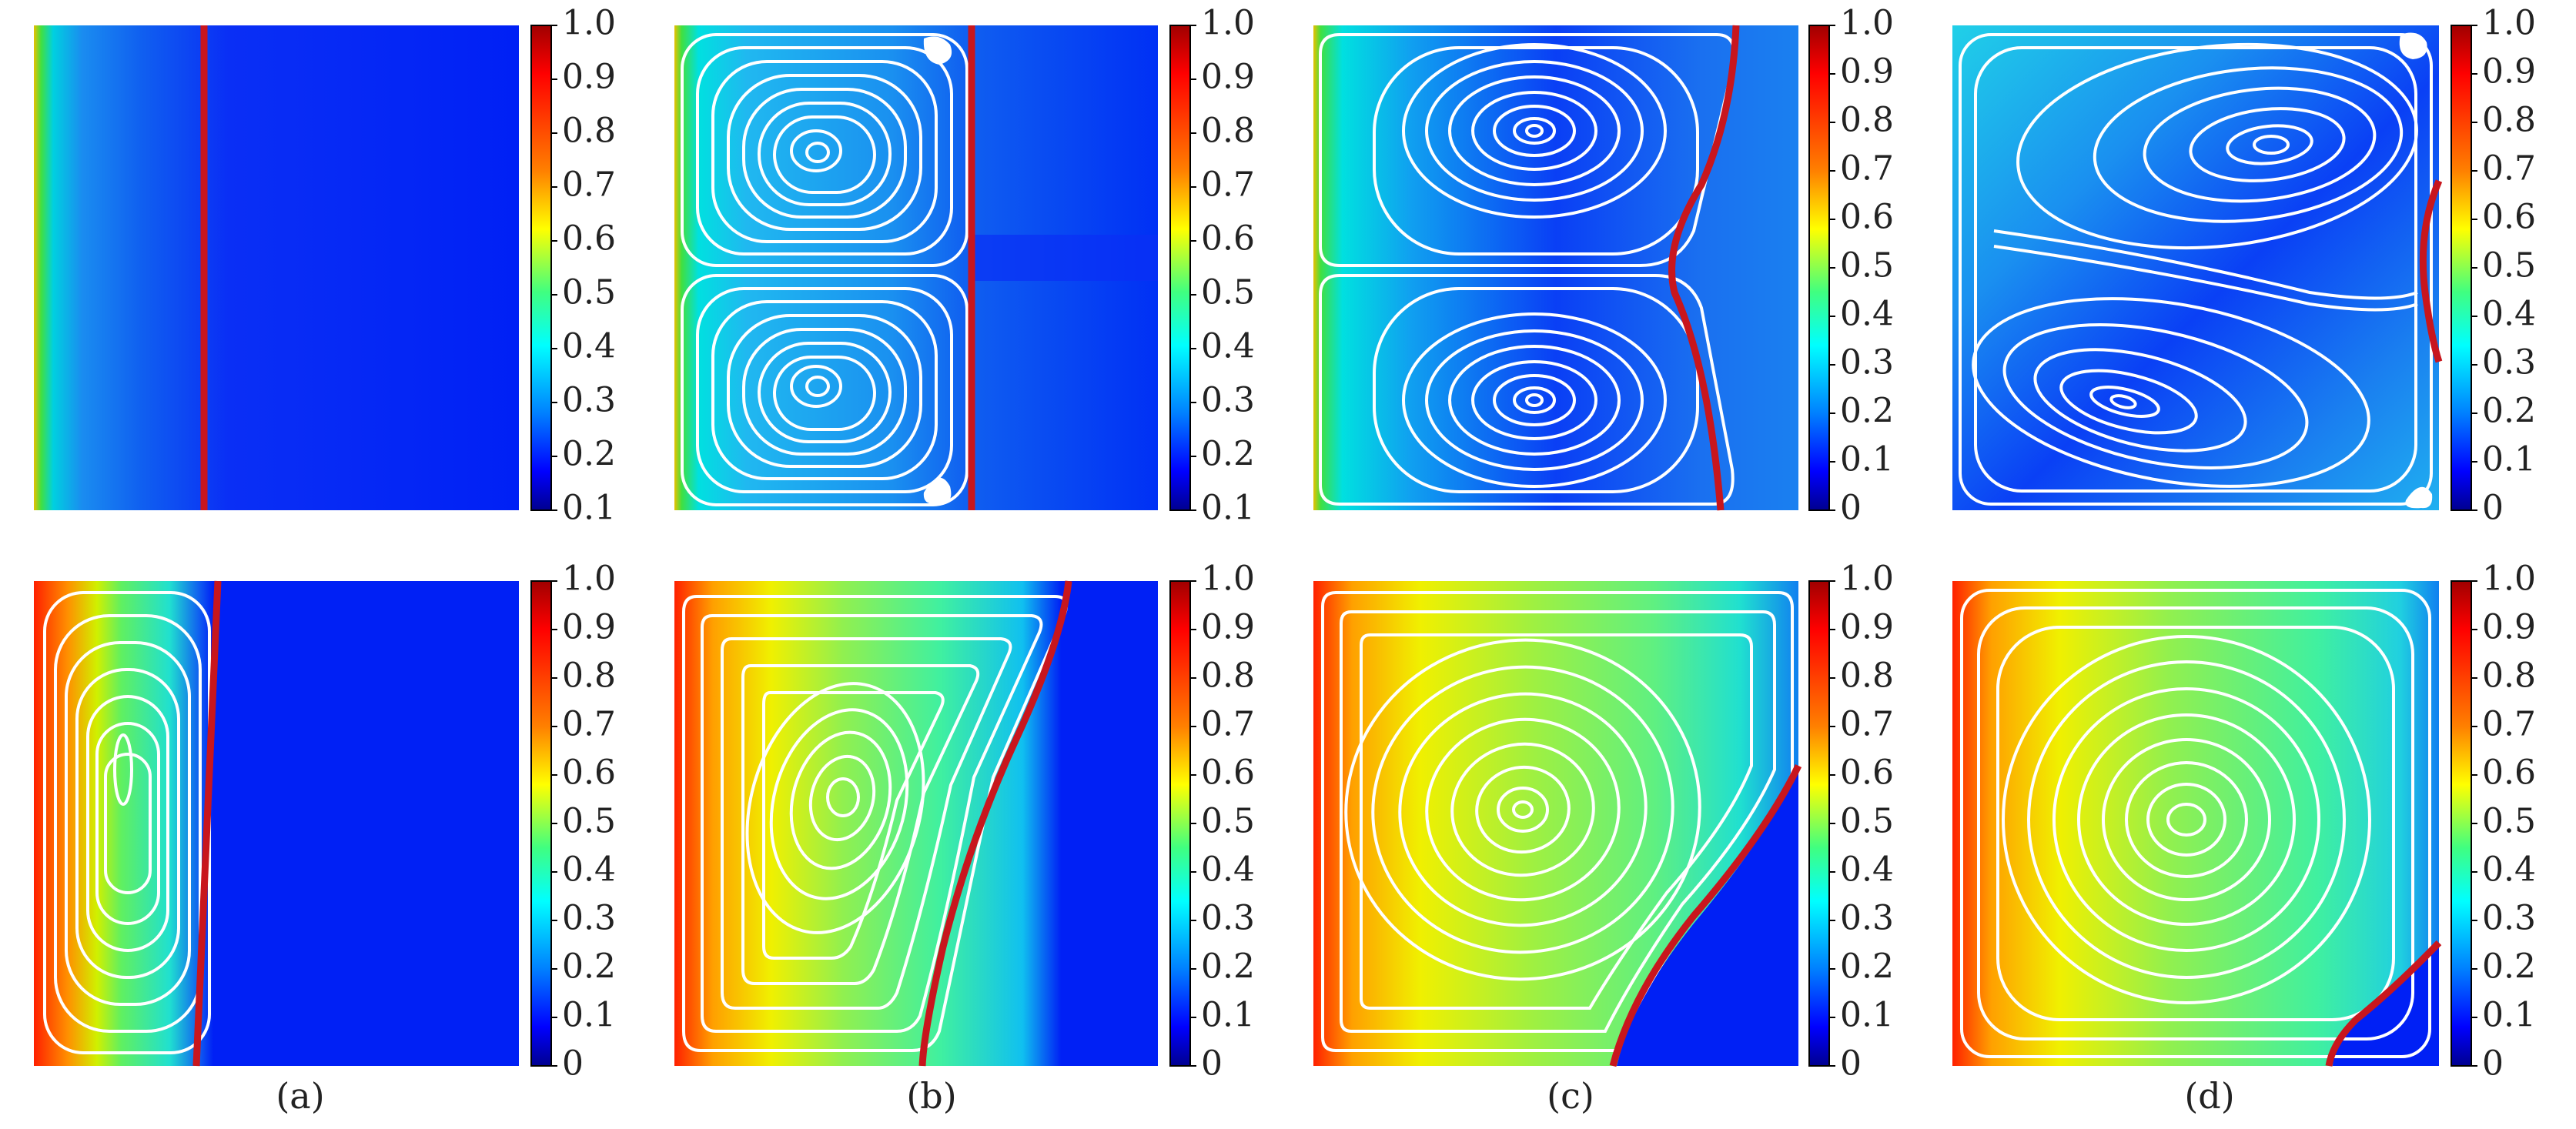 The height and width of the screenshot is (1129, 2576). Describe the element at coordinates (2197, 824) in the screenshot. I see `panel-d-bottom` at that location.